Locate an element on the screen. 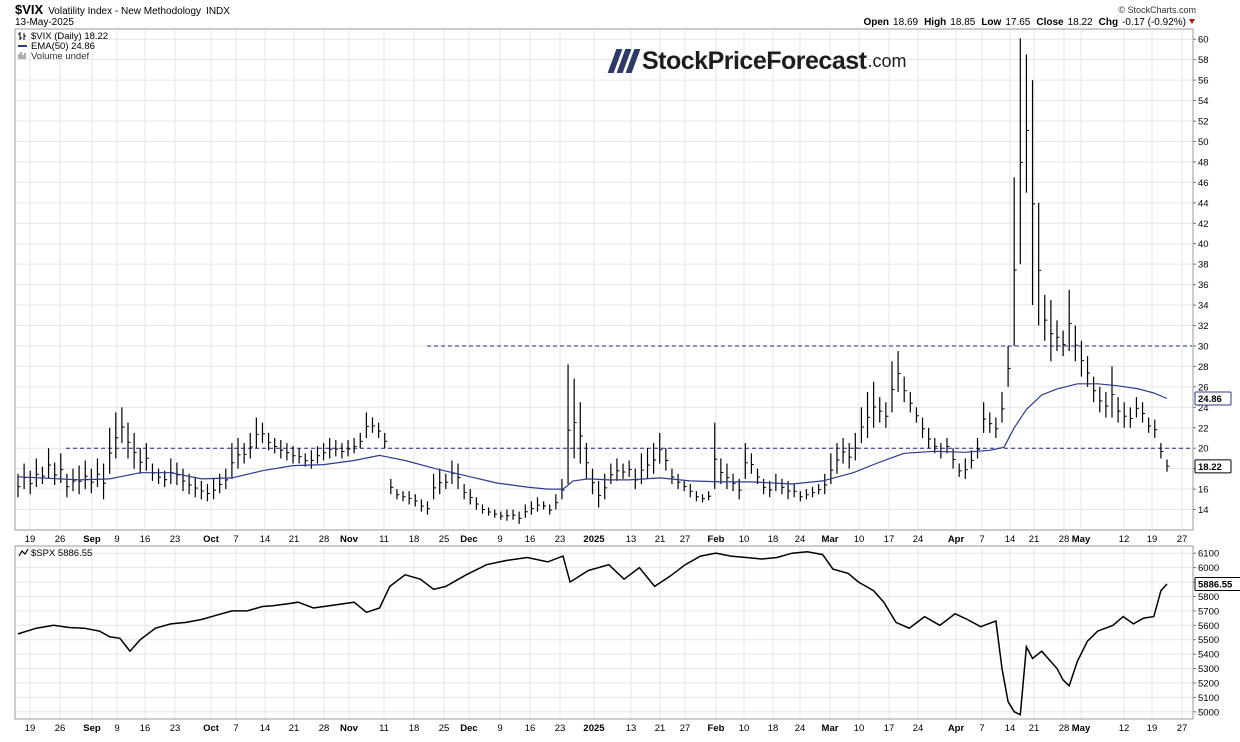 Image resolution: width=1240 pixels, height=742 pixels. high-label: High is located at coordinates (935, 22).